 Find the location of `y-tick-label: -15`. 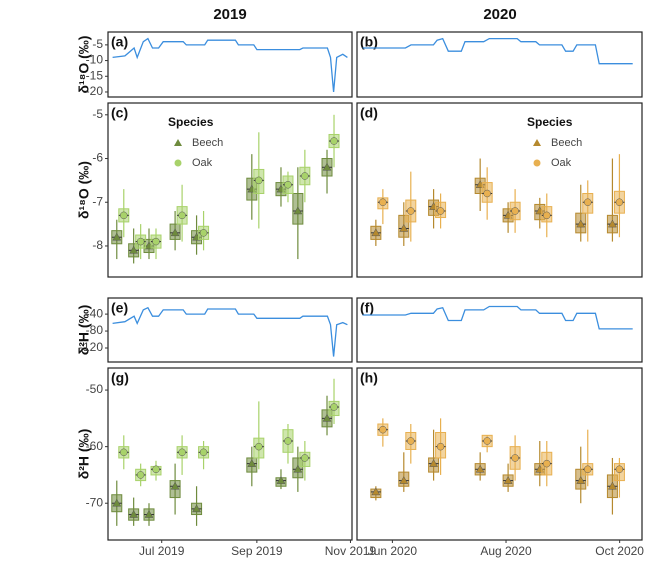

y-tick-label: -15 is located at coordinates (95, 75).